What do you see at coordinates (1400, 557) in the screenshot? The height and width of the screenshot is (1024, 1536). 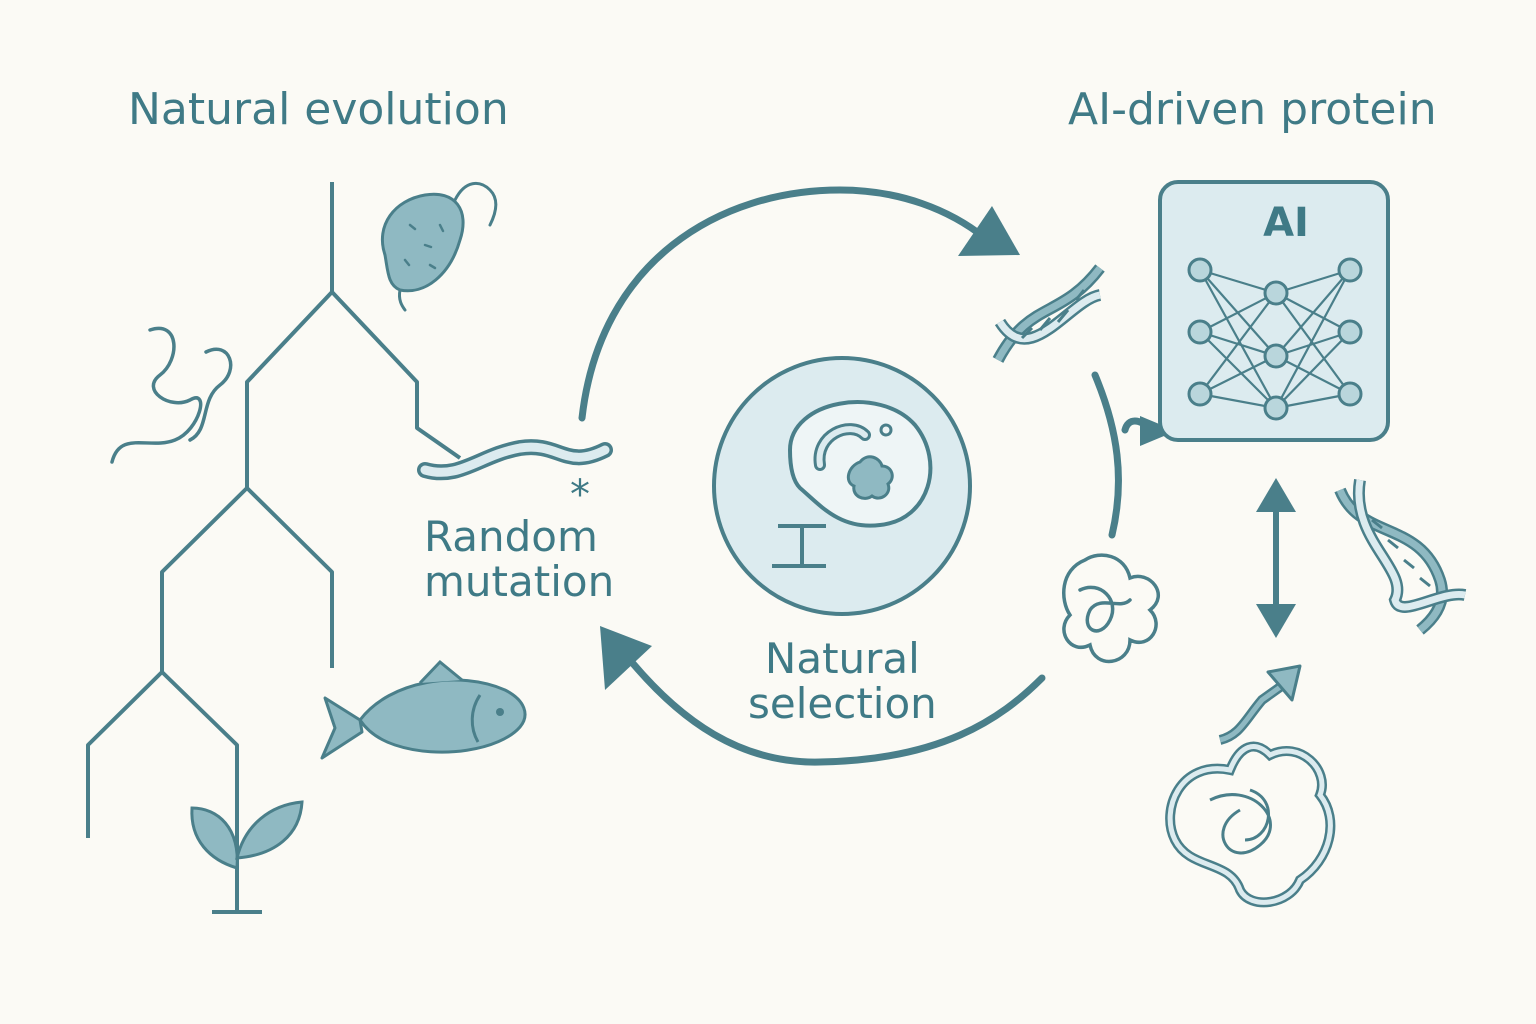 I see `dna-helix-right-icon` at bounding box center [1400, 557].